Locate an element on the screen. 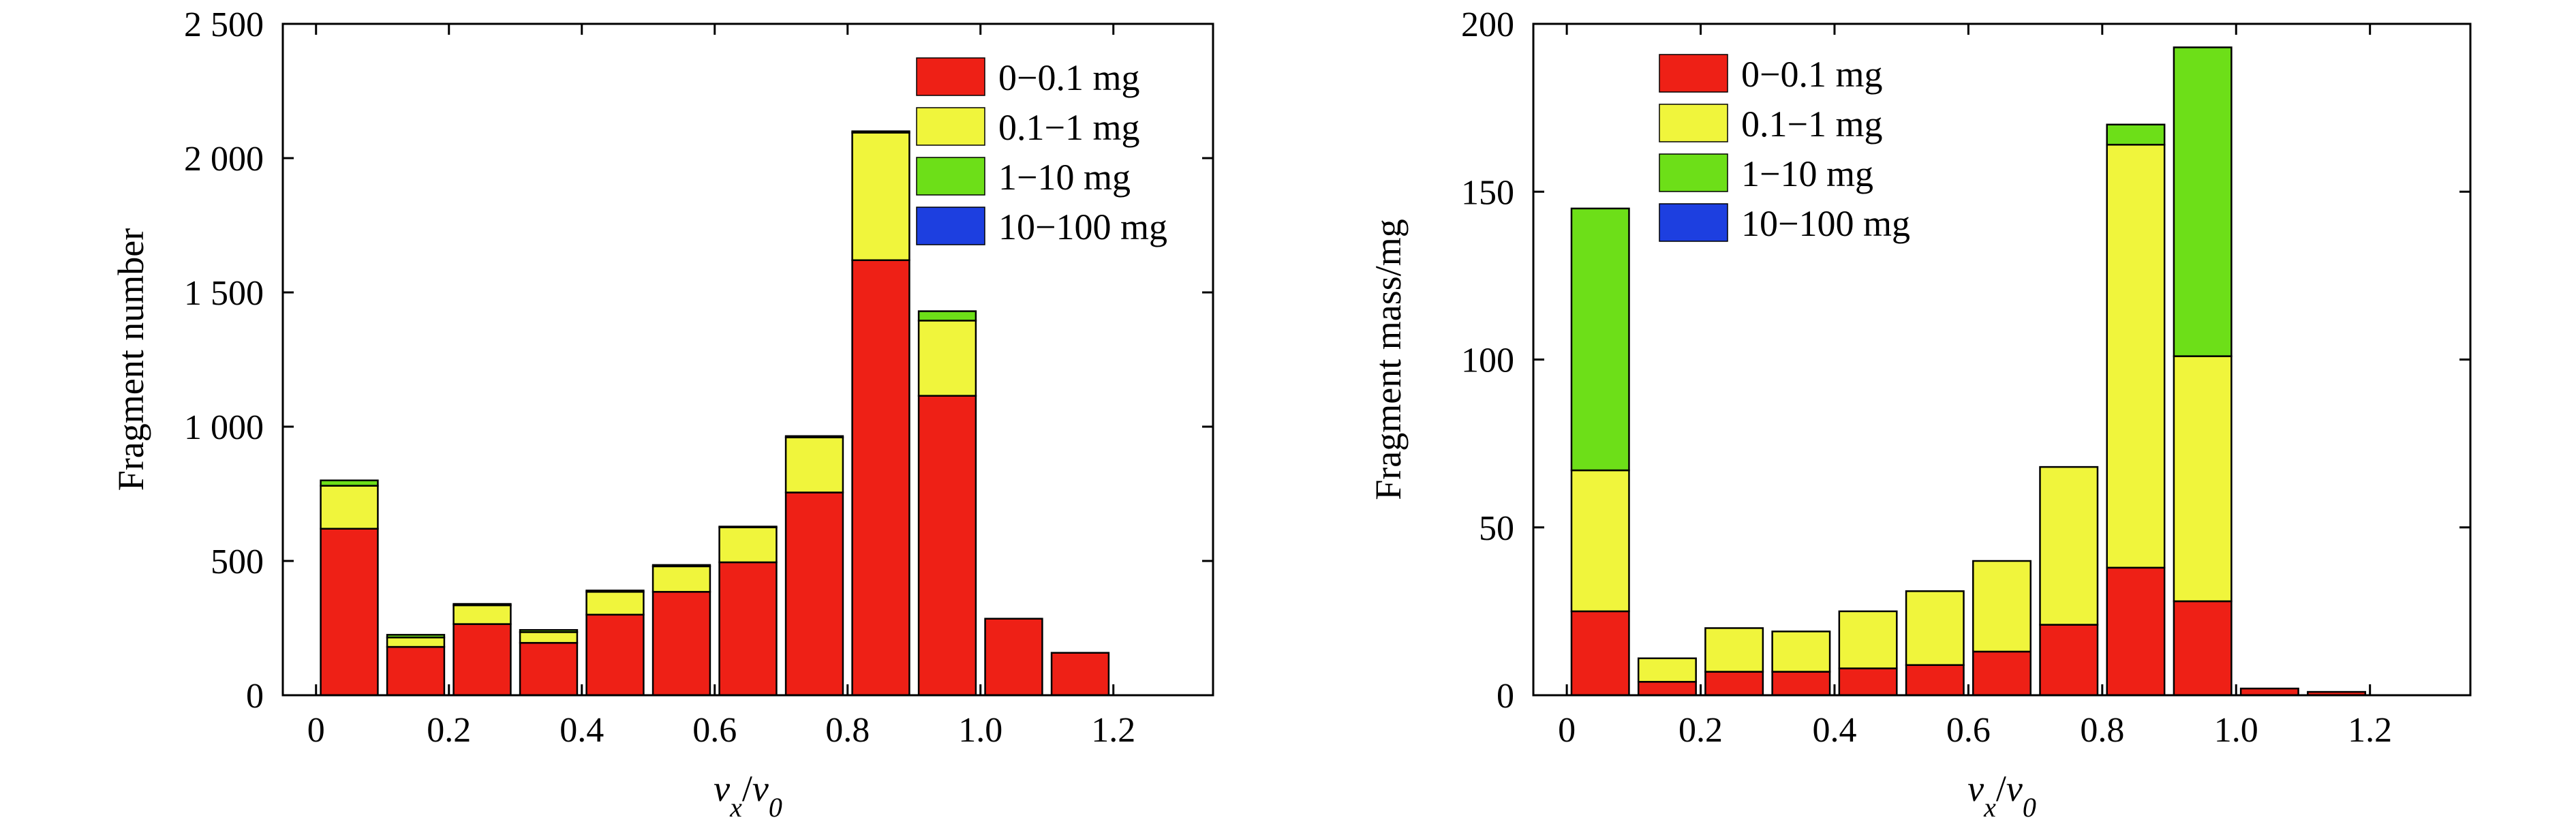  y-axis-label: Fragment mass/mg is located at coordinates (1388, 359).